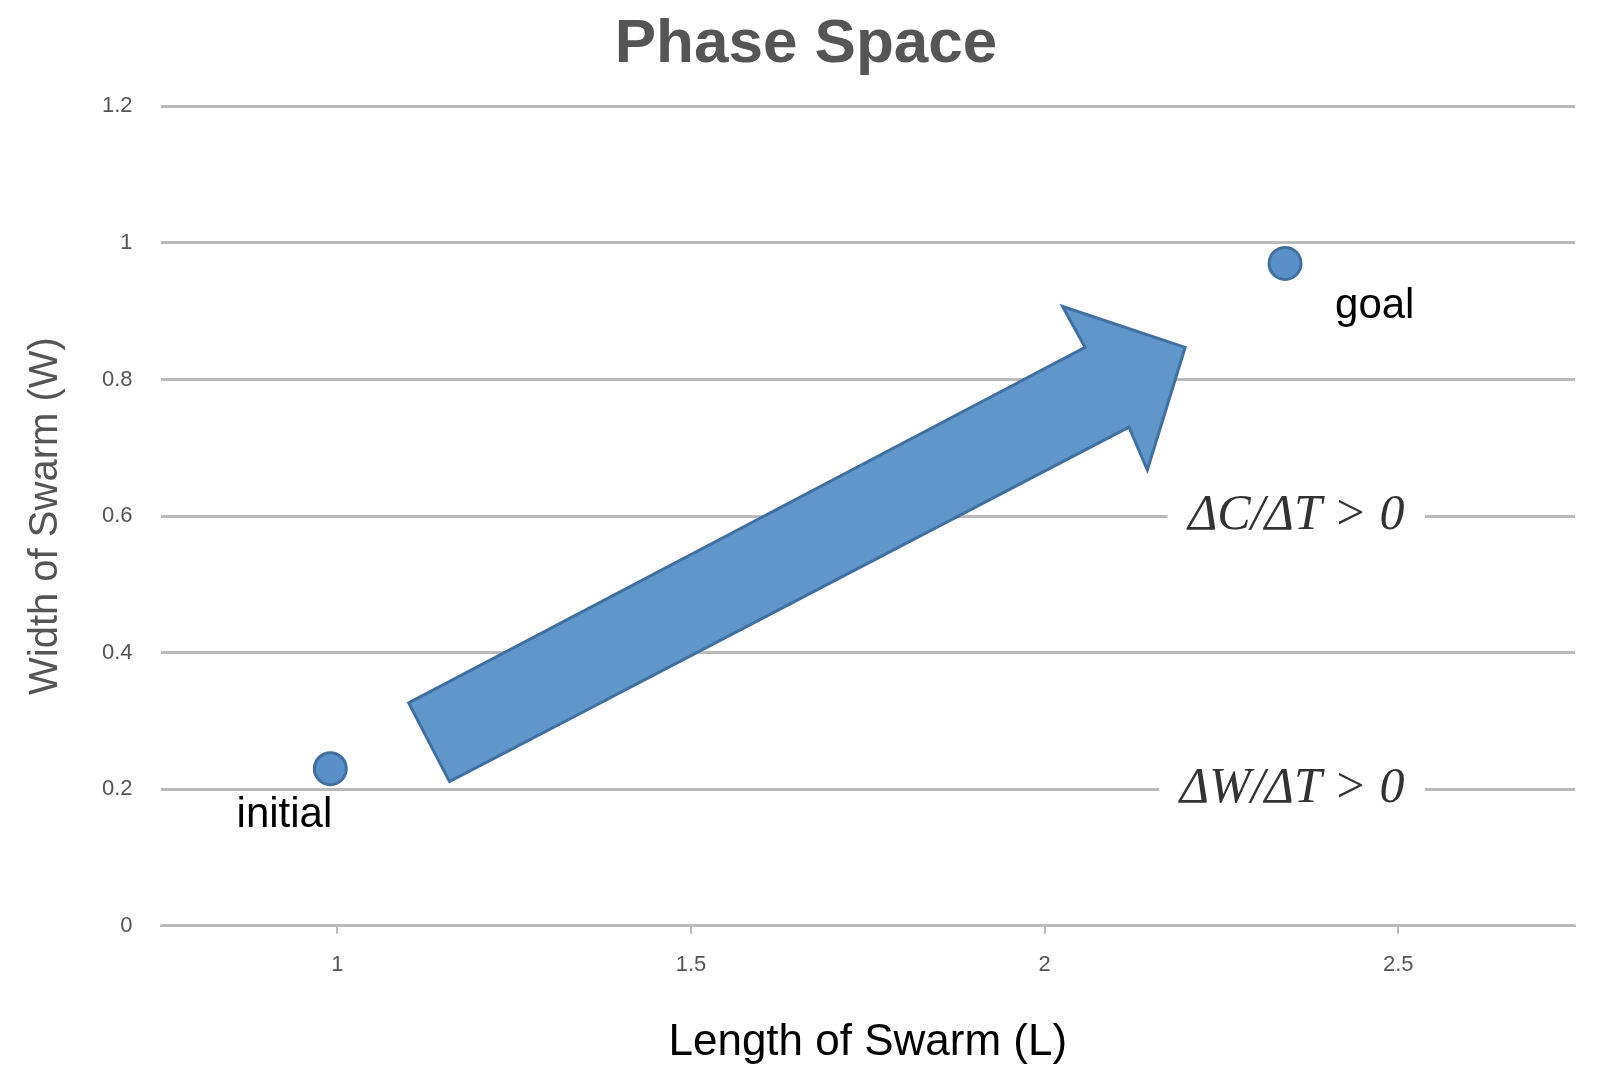 This screenshot has height=1091, width=1602. What do you see at coordinates (117, 378) in the screenshot?
I see `y-tick-label: 0.8` at bounding box center [117, 378].